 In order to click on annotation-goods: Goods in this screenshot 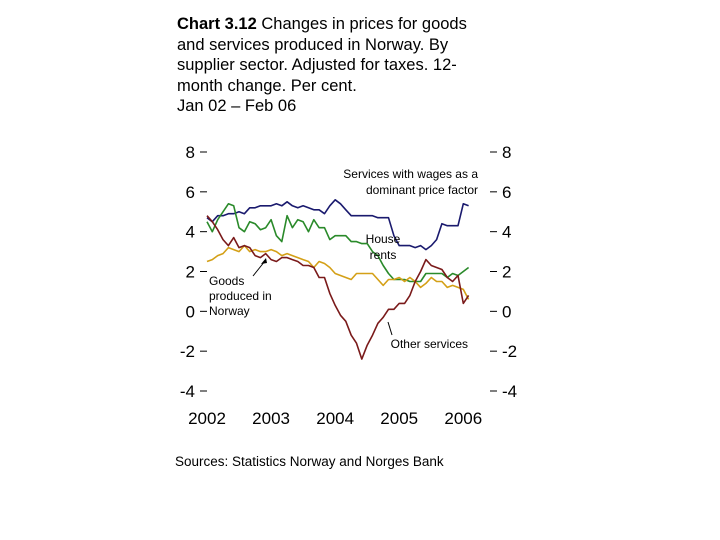, I will do `click(226, 281)`.